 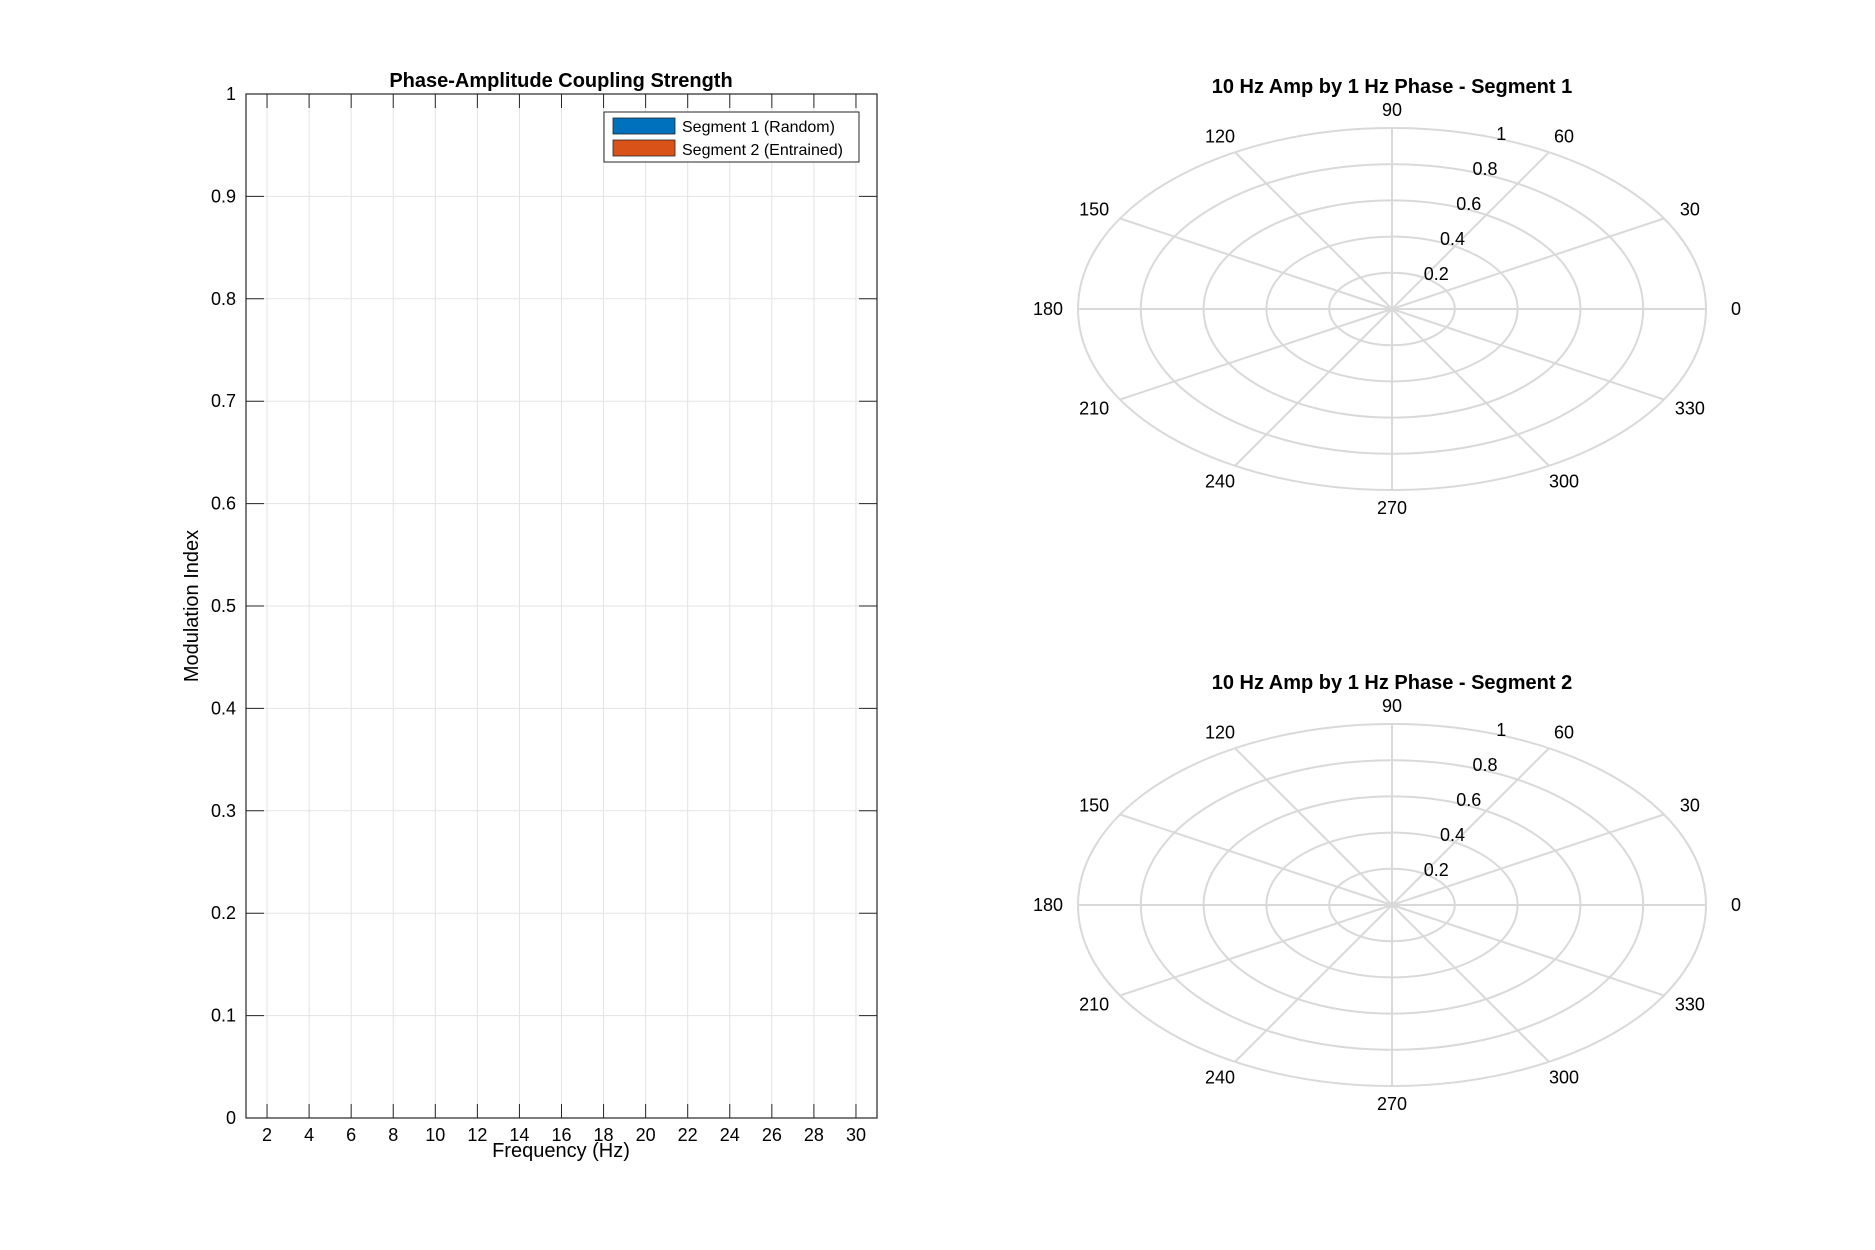 I want to click on bar-x-tick-label: 14, so click(x=519, y=1135).